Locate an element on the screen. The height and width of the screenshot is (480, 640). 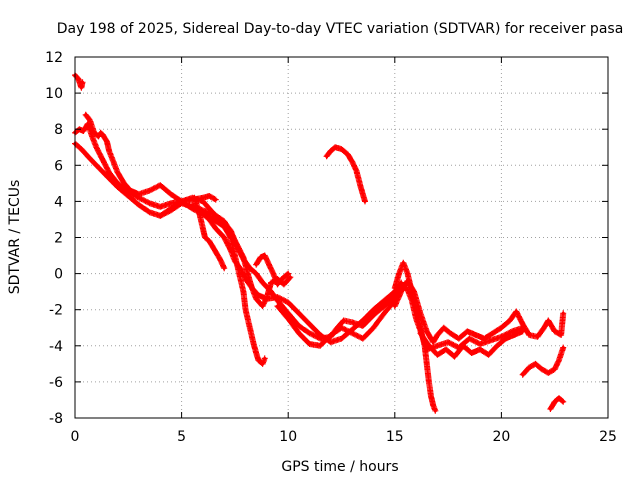
y-tick-label: 8 is located at coordinates (58, 130).